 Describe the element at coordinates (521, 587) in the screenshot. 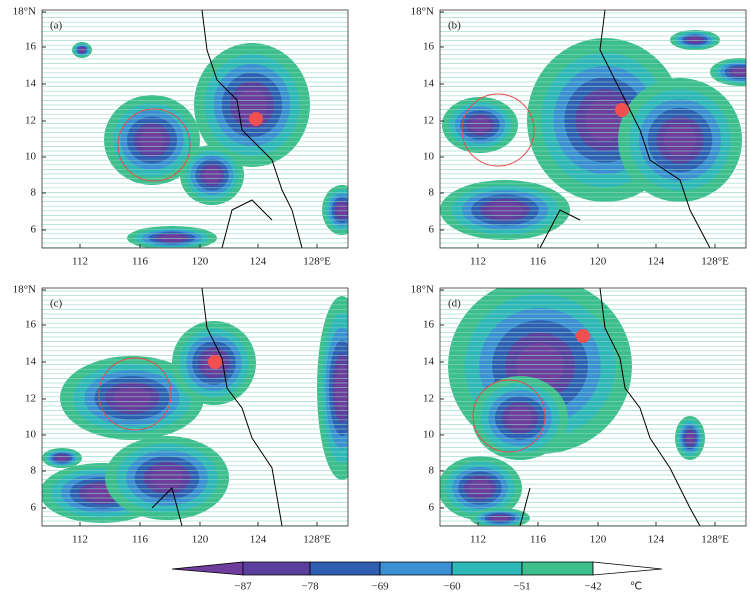

I see `colorbar-tick-label: −51` at that location.